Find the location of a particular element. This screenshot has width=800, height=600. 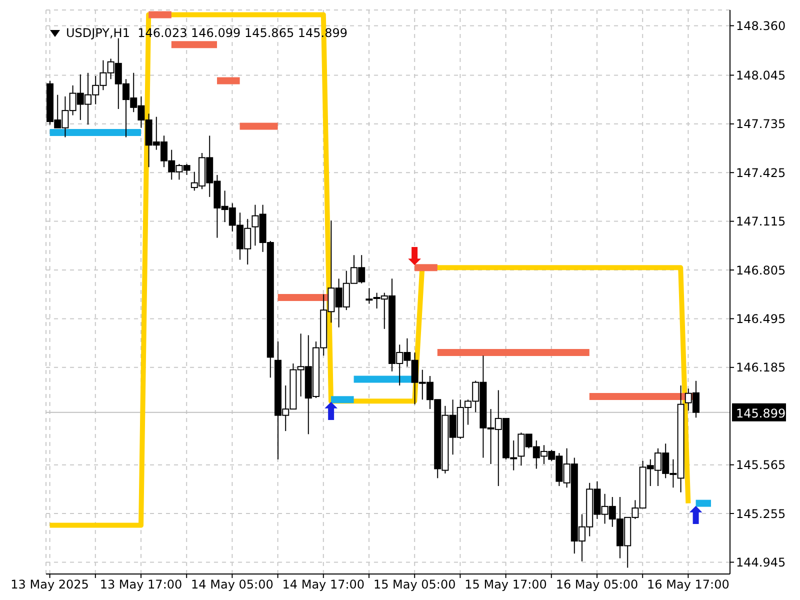

y-tick-label: 145.255 is located at coordinates (761, 513).